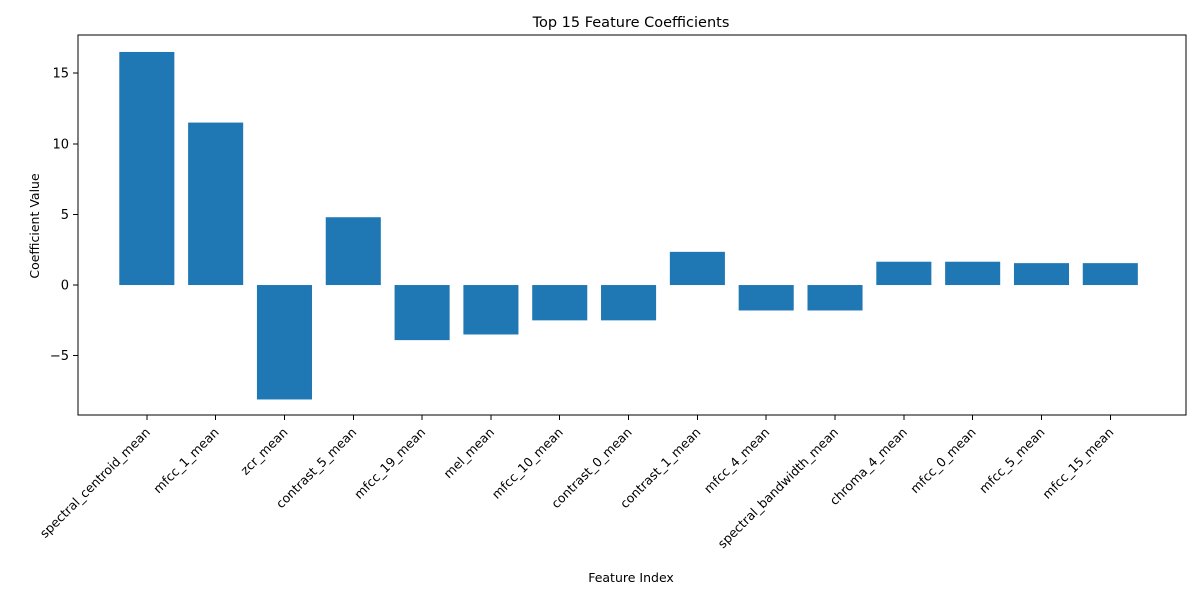 This screenshot has width=1200, height=600. Describe the element at coordinates (389, 463) in the screenshot. I see `x-tick-label: mfcc_19_mean` at that location.